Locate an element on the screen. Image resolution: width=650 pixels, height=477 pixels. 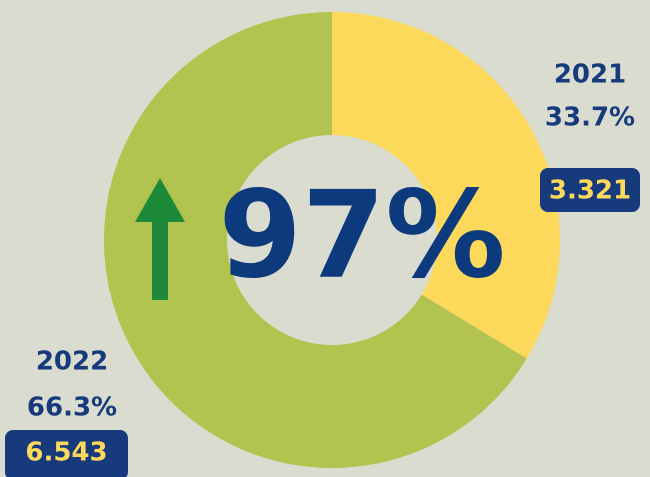
category-label: 2021 is located at coordinates (590, 75).